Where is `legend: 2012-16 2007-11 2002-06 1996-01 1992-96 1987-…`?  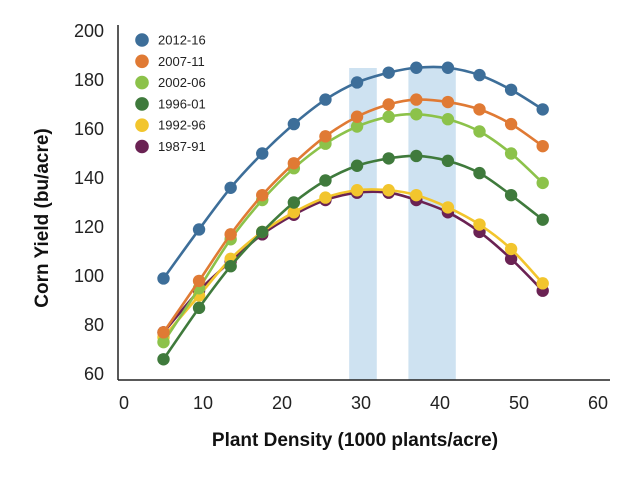 legend: 2012-16 2007-11 2002-06 1996-01 1992-96 1987-… is located at coordinates (170, 93).